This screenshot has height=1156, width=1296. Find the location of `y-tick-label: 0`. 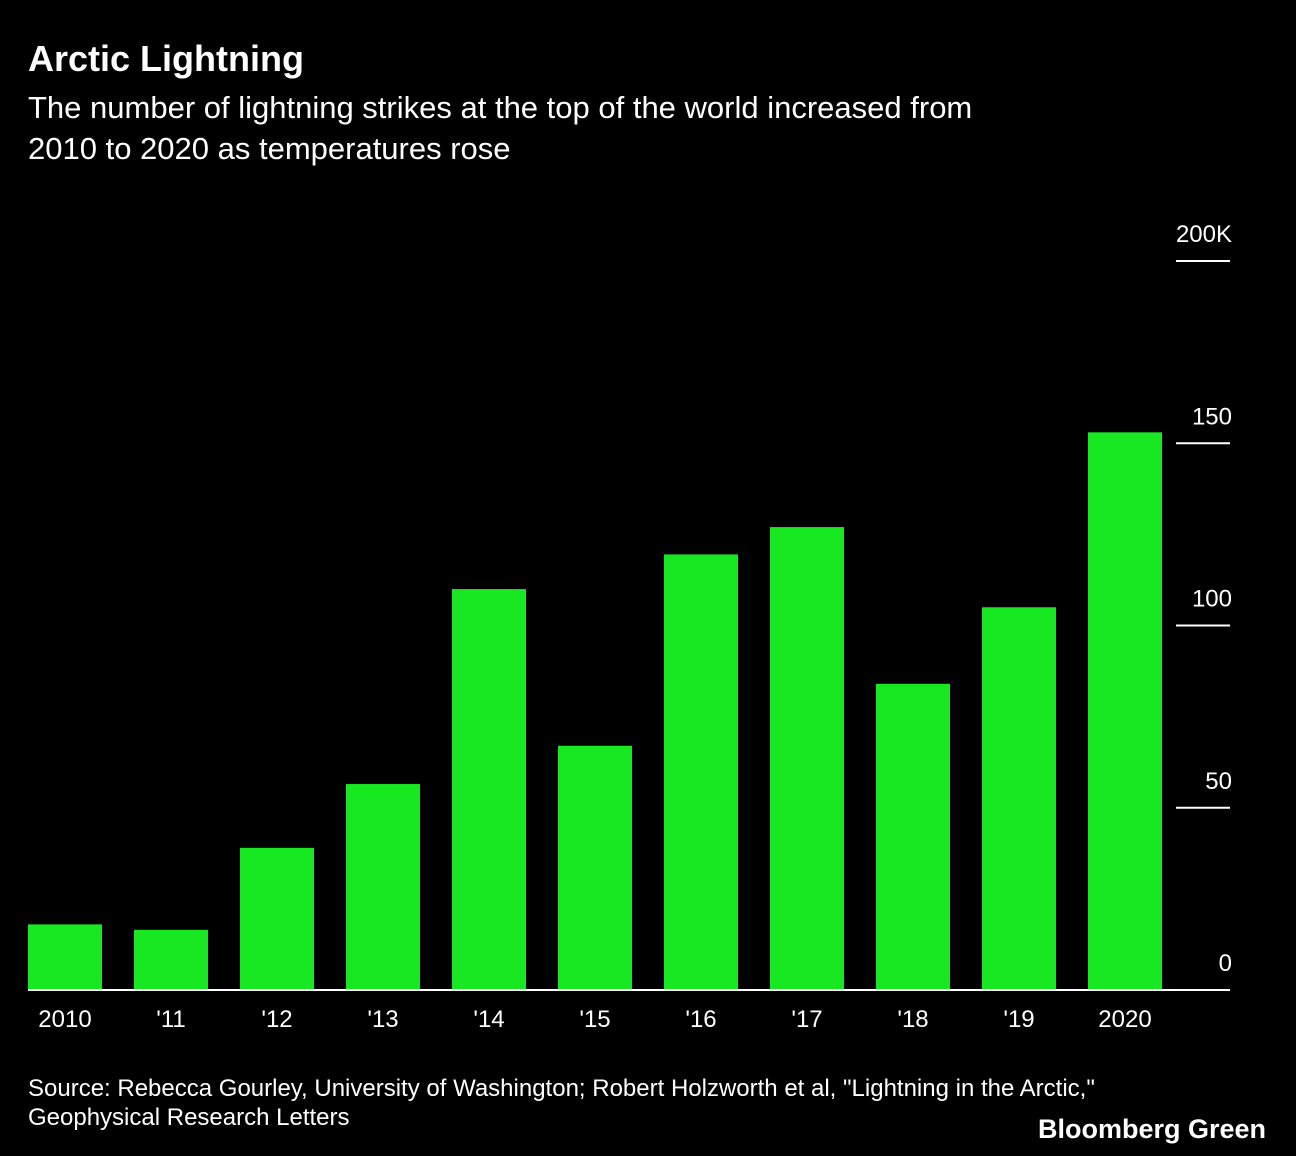

y-tick-label: 0 is located at coordinates (1225, 963).